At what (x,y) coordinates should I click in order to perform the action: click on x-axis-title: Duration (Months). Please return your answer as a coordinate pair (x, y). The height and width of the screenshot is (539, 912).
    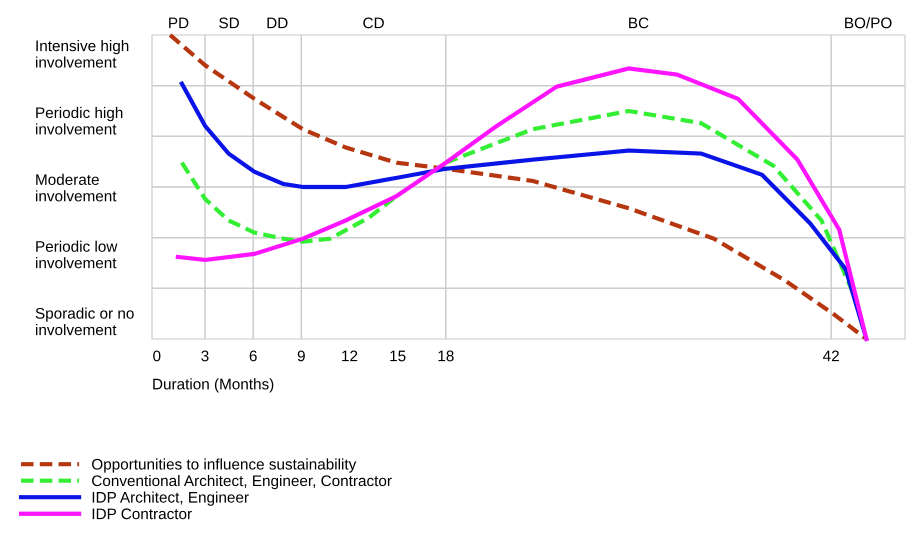
    Looking at the image, I should click on (213, 385).